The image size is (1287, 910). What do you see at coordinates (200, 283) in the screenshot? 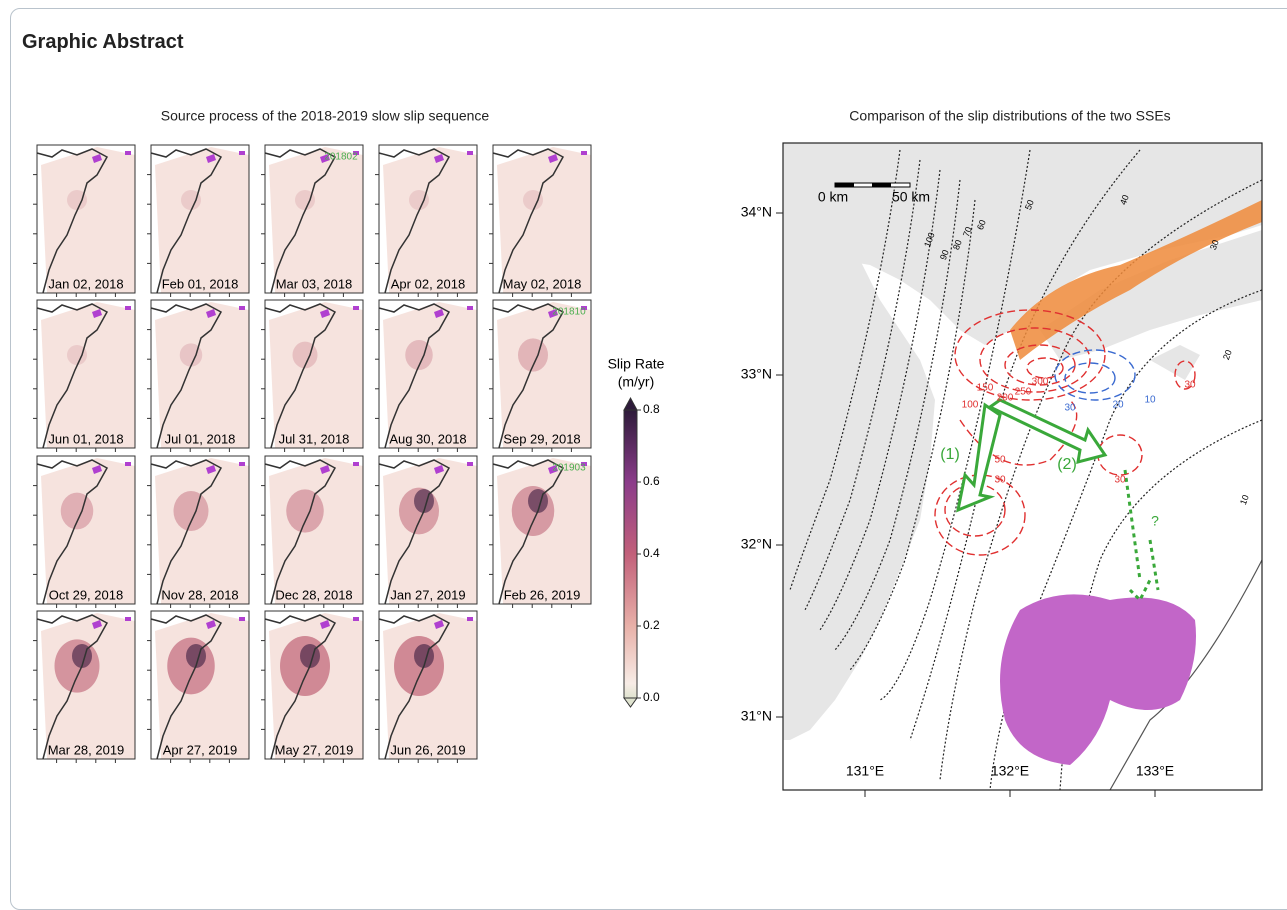
I see `panel-date: Feb 01, 2018` at bounding box center [200, 283].